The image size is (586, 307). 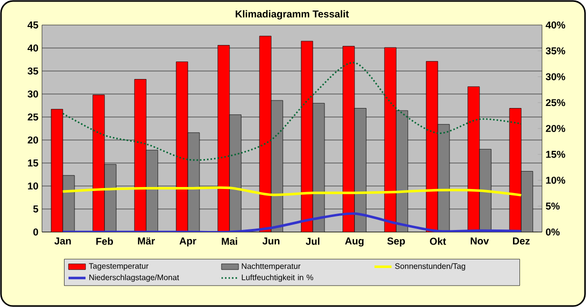 I want to click on y-tick-label: 5, so click(x=35, y=209).